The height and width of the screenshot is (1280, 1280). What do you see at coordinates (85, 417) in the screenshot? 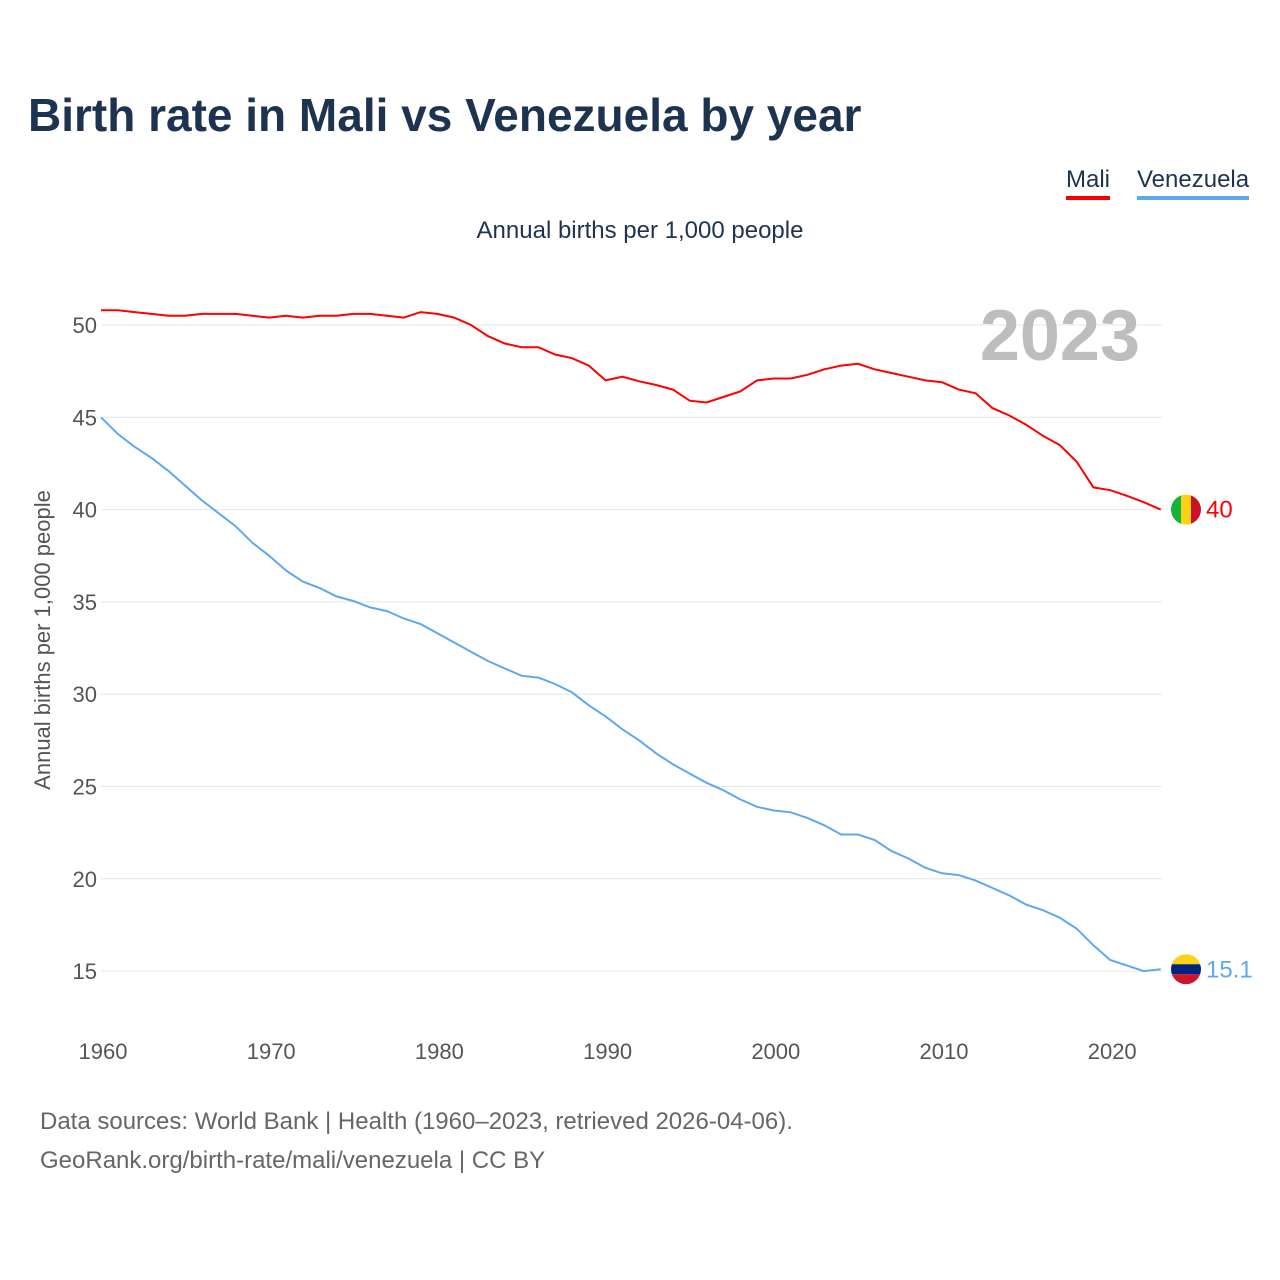
I see `y-tick-label: 45` at bounding box center [85, 417].